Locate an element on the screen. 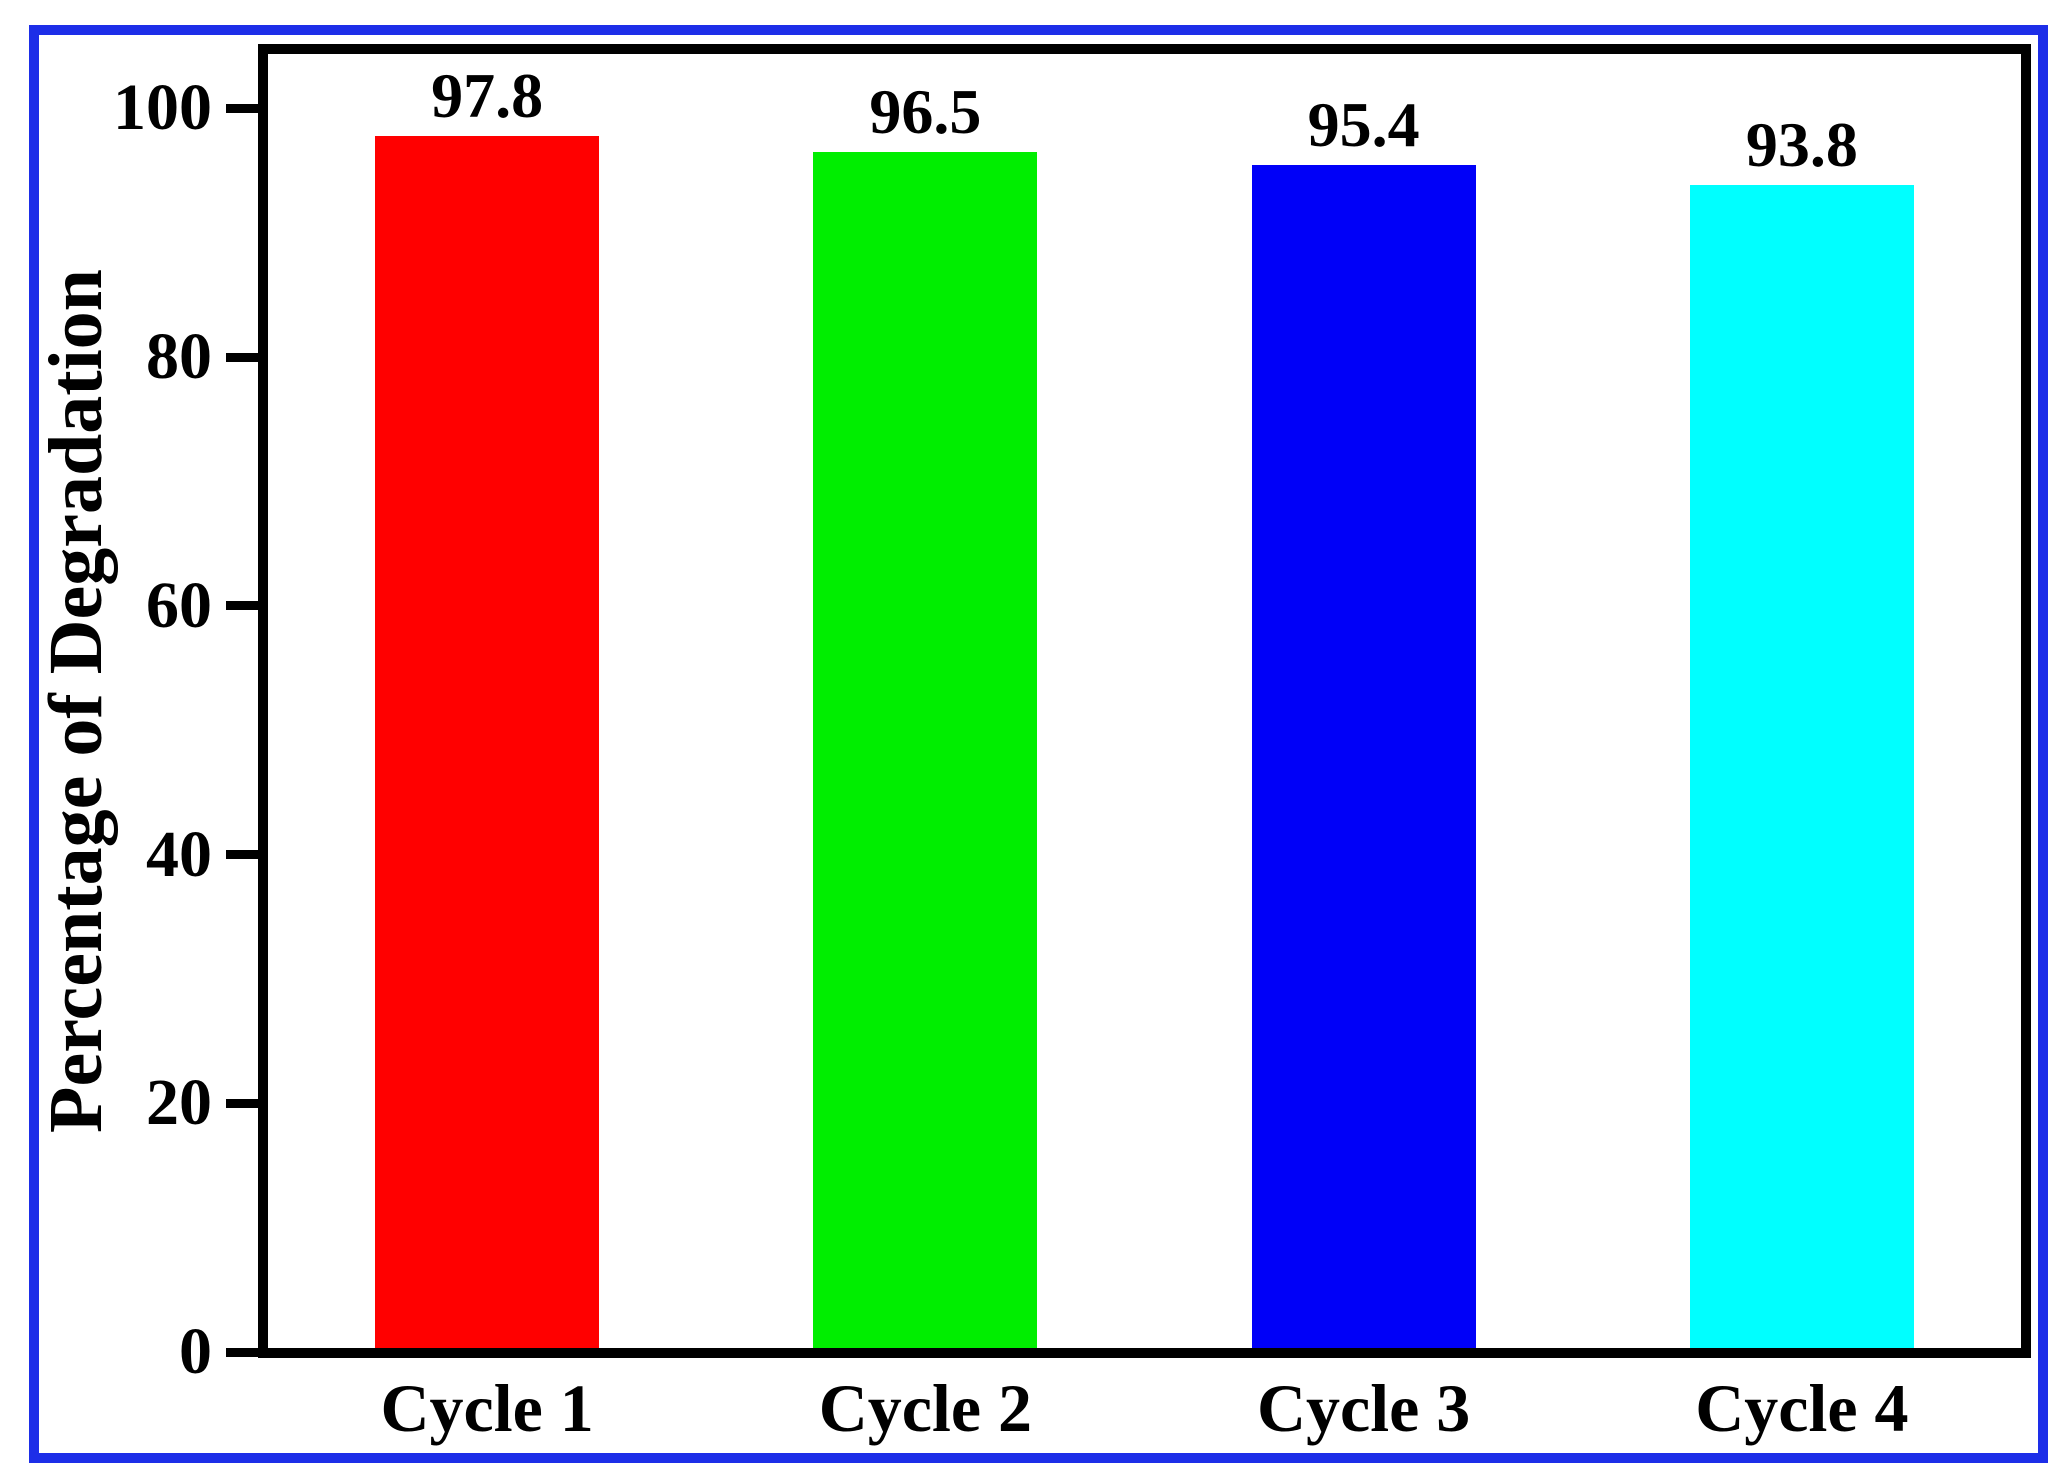 This screenshot has height=1484, width=2068. y-tick-label: 20 is located at coordinates (179, 1103).